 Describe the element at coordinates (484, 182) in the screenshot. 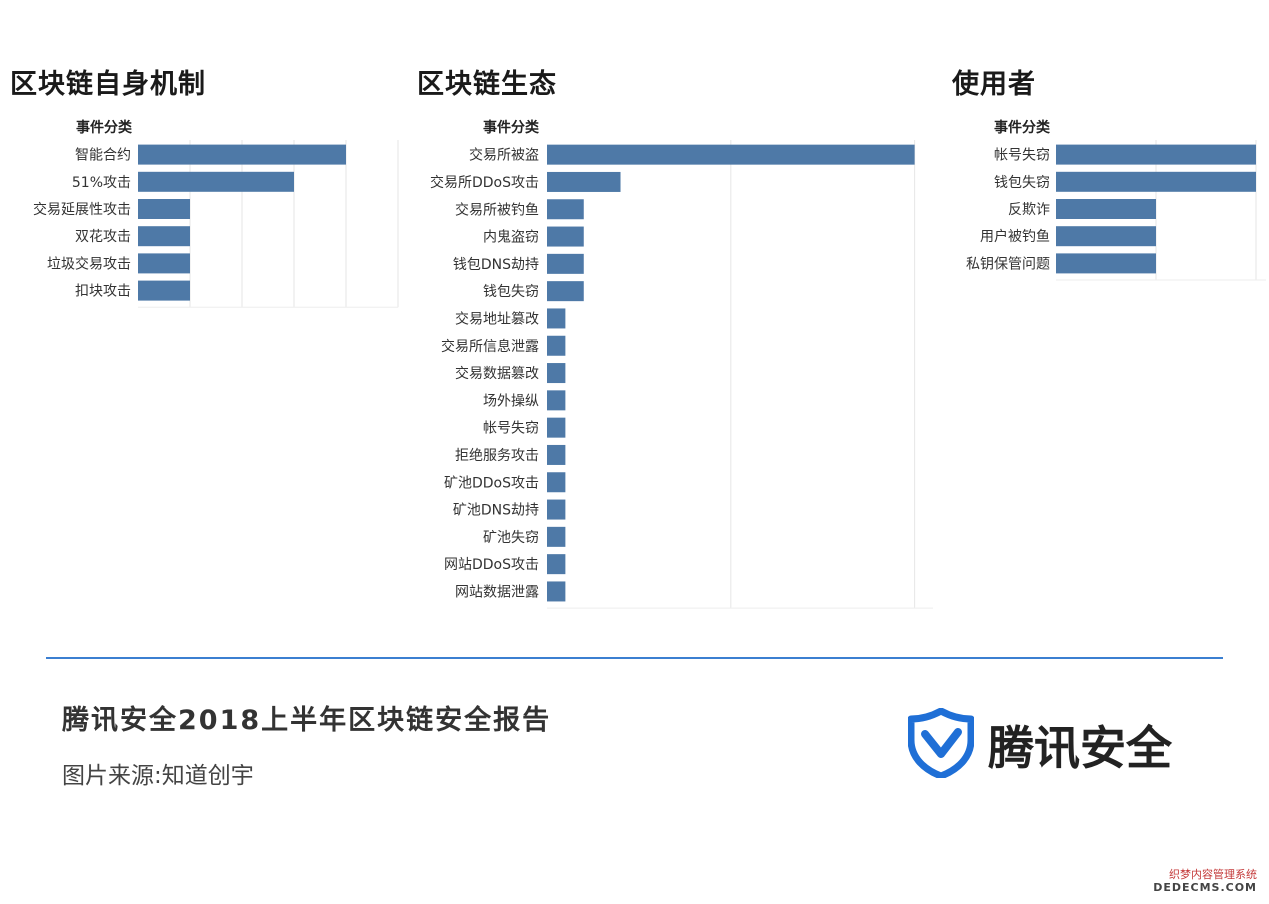

I see `category-label: 交易所DDoS攻击` at that location.